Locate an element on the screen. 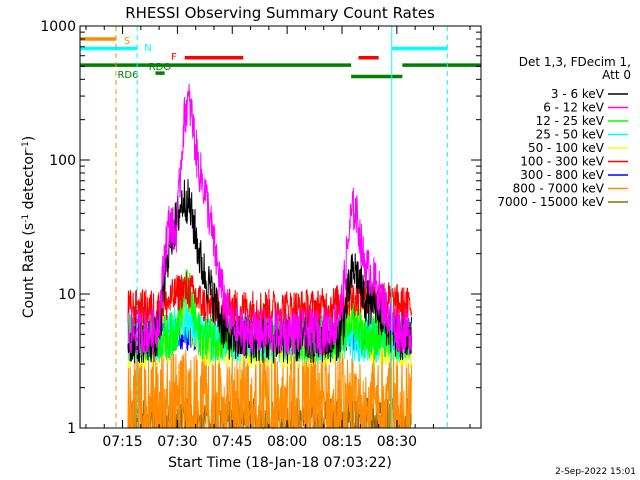 The height and width of the screenshot is (480, 640). series-line-e6 is located at coordinates (269, 300).